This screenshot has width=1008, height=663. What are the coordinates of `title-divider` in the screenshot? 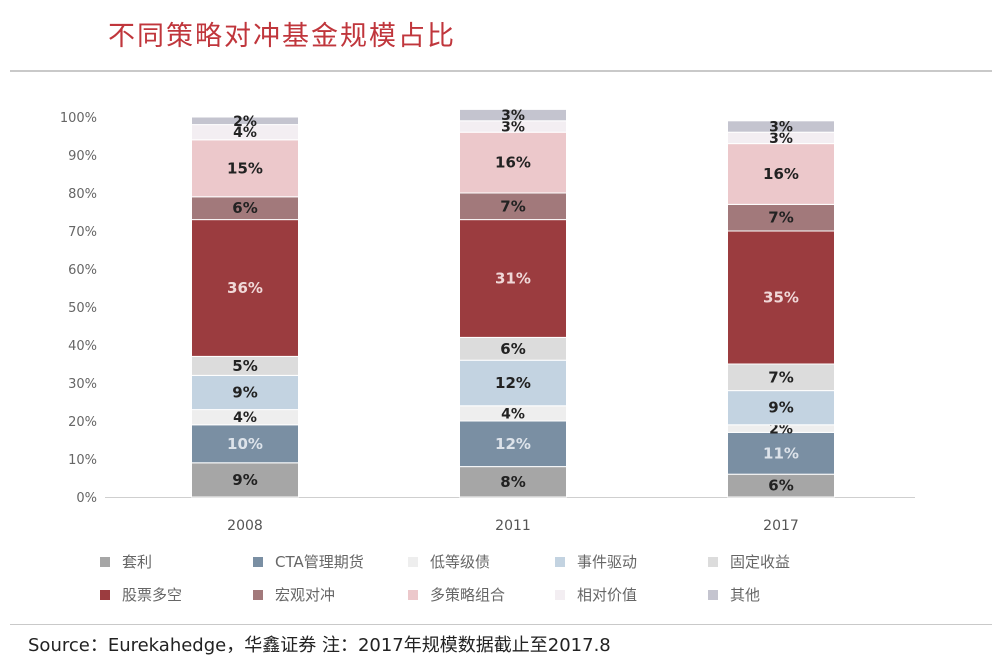 It's located at (501, 71).